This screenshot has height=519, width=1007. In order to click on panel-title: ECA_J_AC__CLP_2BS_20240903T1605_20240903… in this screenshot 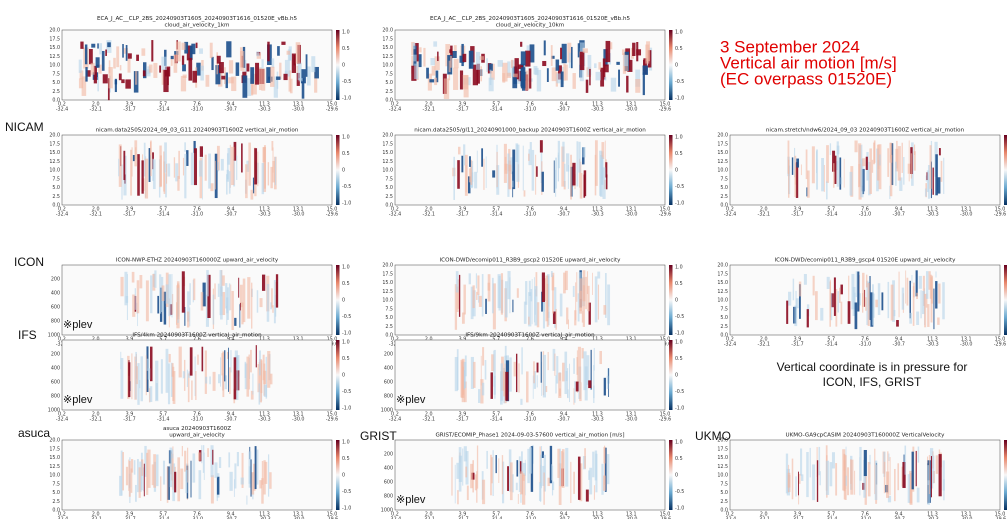, I will do `click(197, 19)`.